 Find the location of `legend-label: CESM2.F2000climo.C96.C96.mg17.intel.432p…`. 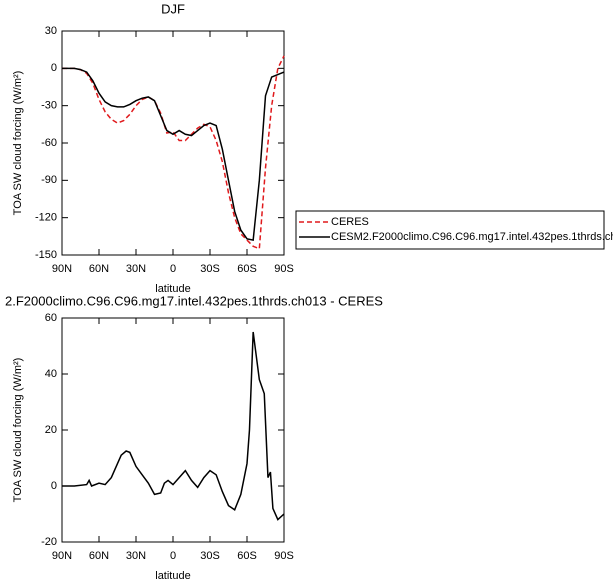

legend-label: CESM2.F2000climo.C96.C96.mg17.intel.432p… is located at coordinates (472, 237).